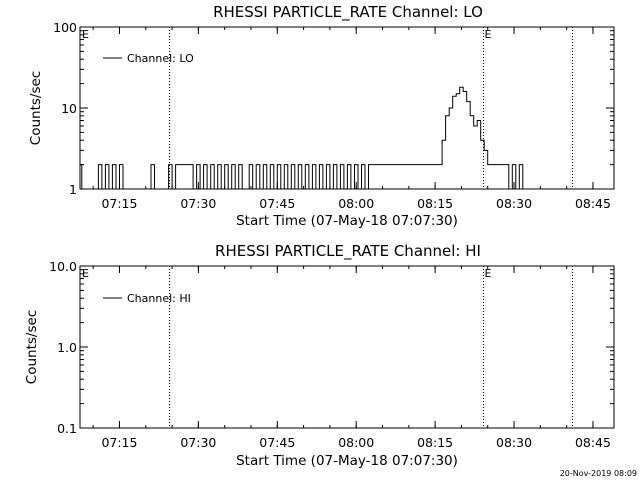  What do you see at coordinates (347, 221) in the screenshot?
I see `x-axis-label-lo: Start Time (07-May-18 07:07:30)` at bounding box center [347, 221].